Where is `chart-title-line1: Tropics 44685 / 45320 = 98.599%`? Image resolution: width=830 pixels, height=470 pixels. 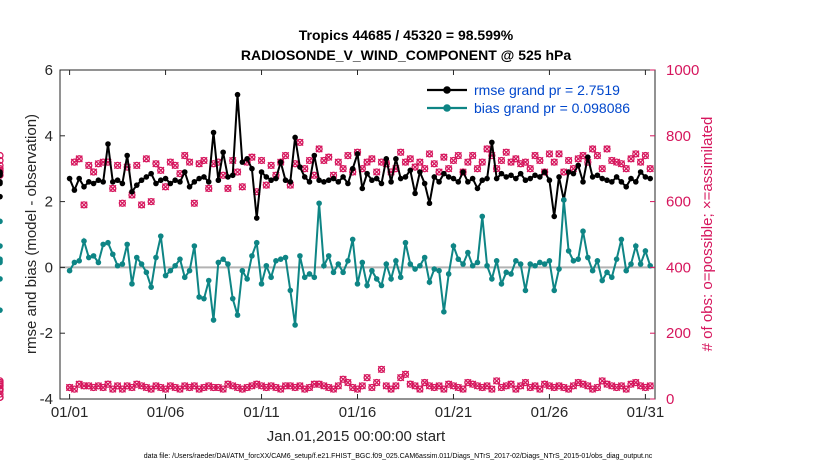
chart-title-line1: Tropics 44685 / 45320 = 98.599% is located at coordinates (406, 35).